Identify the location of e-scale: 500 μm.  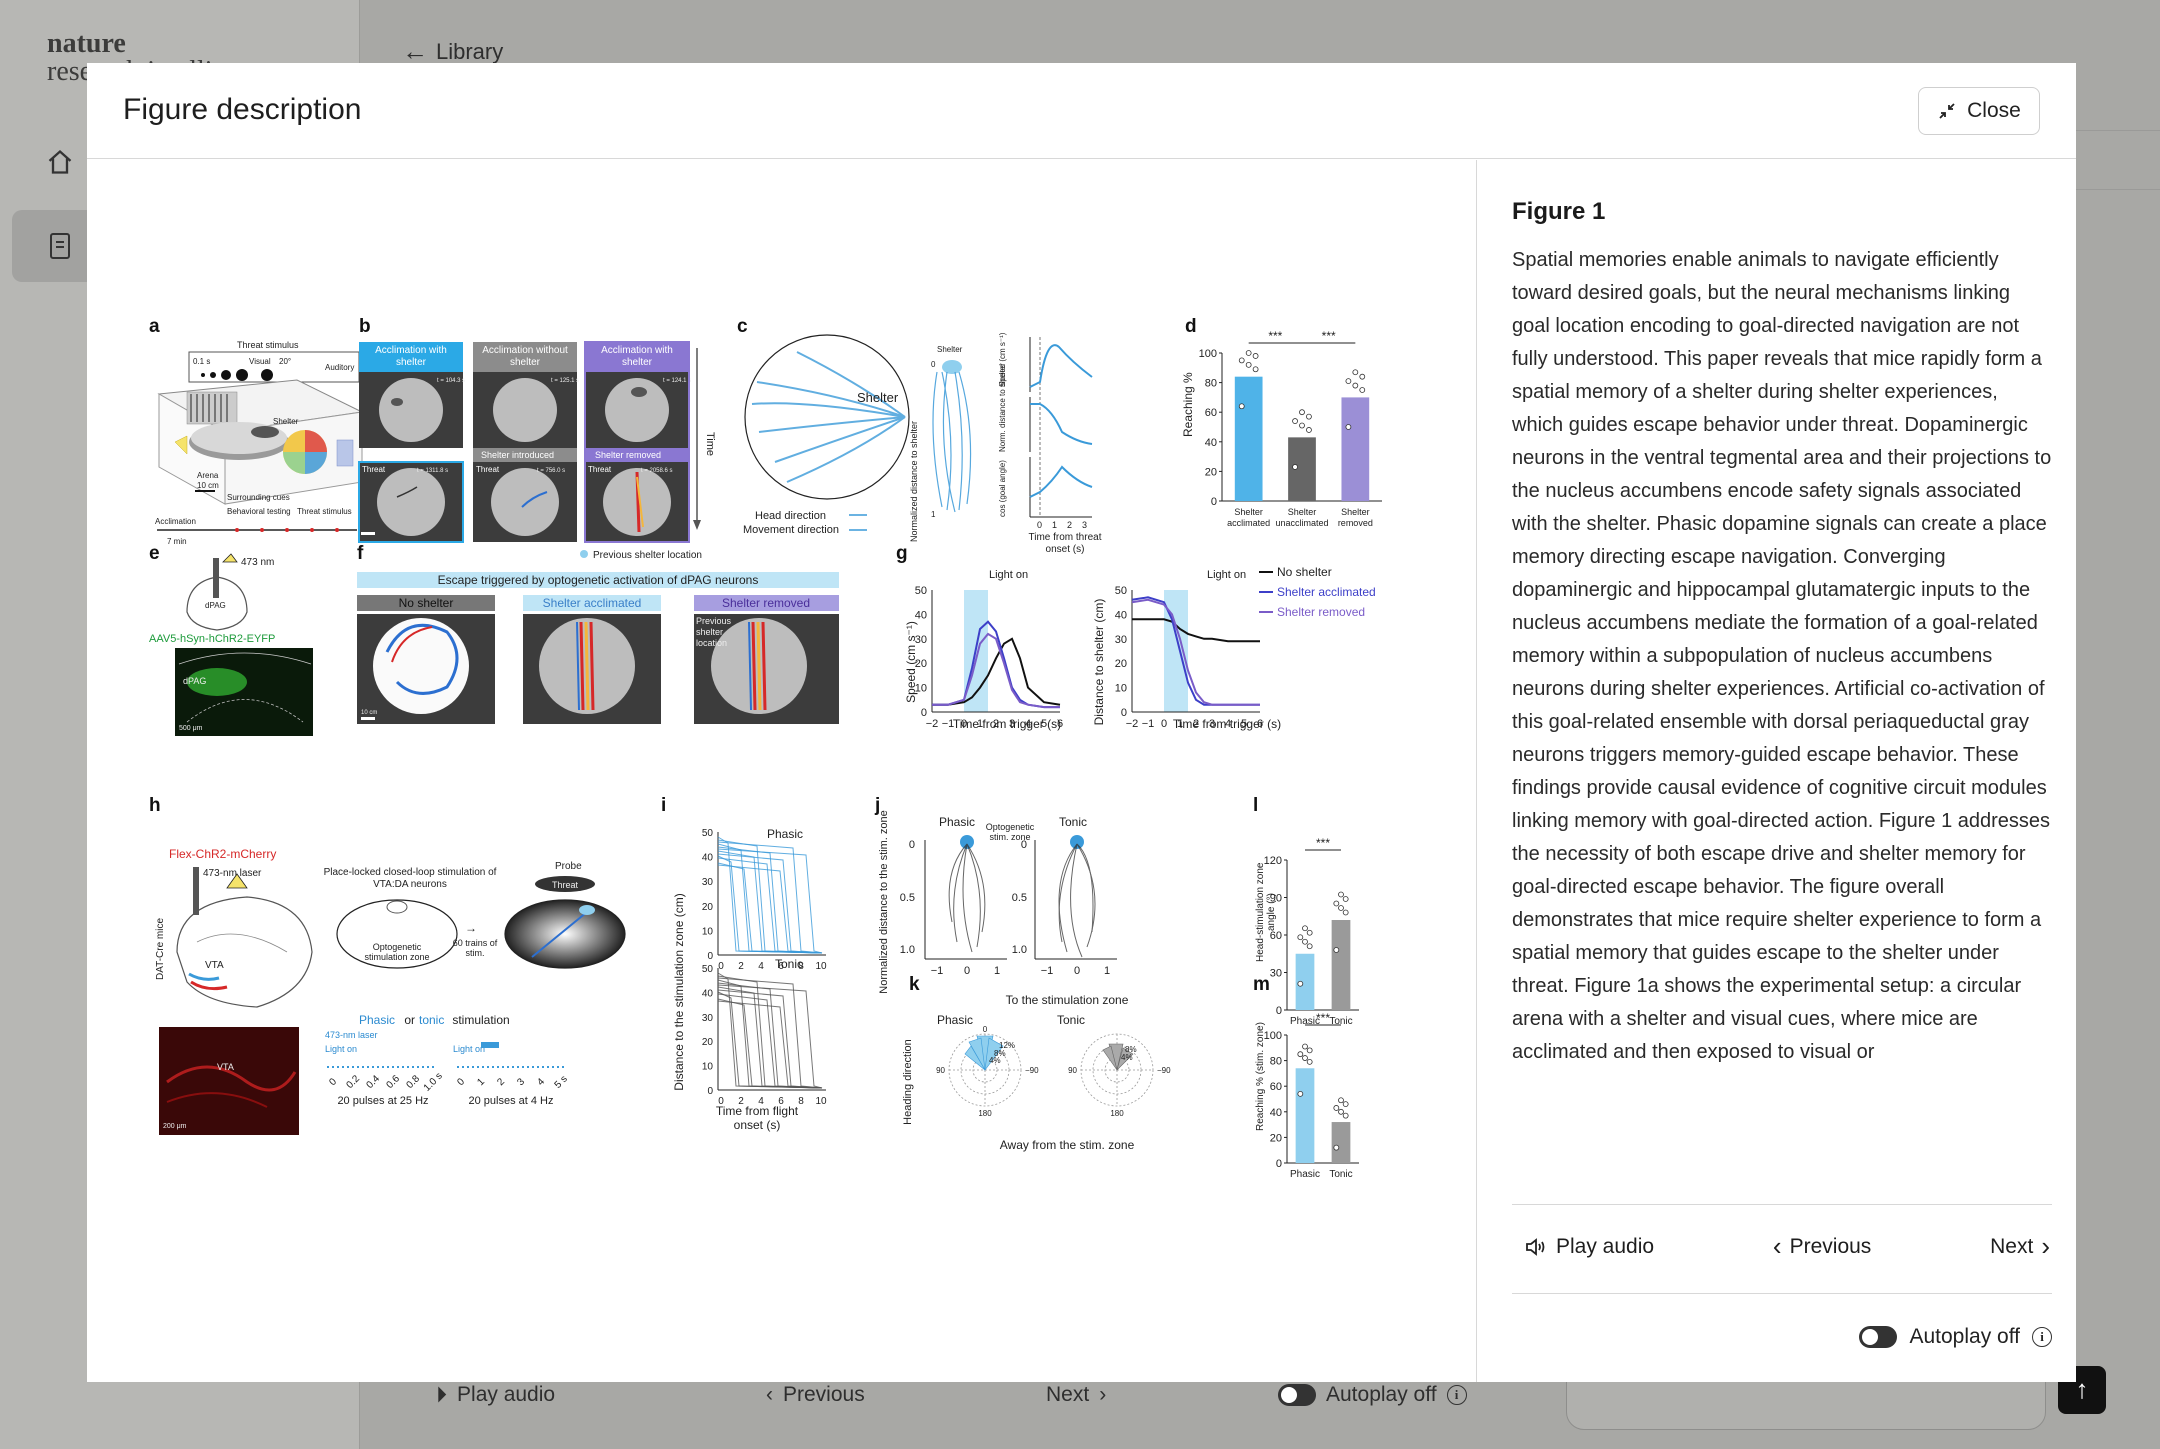
(191, 728).